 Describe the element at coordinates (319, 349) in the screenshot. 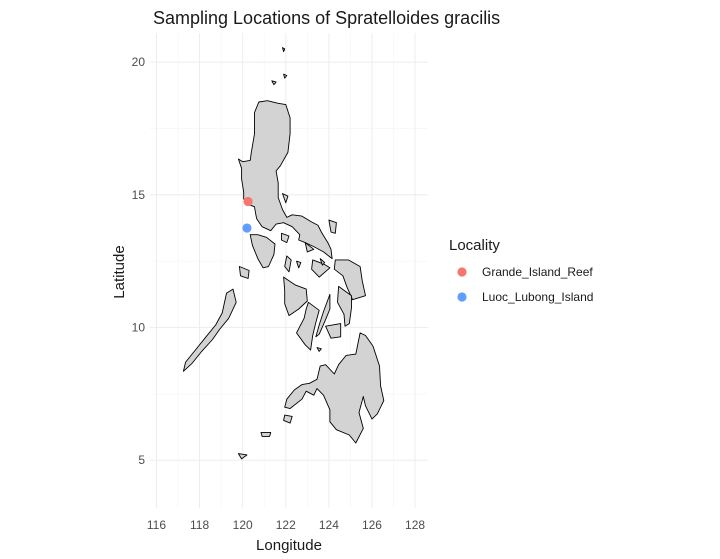

I see `siquijor-island` at that location.